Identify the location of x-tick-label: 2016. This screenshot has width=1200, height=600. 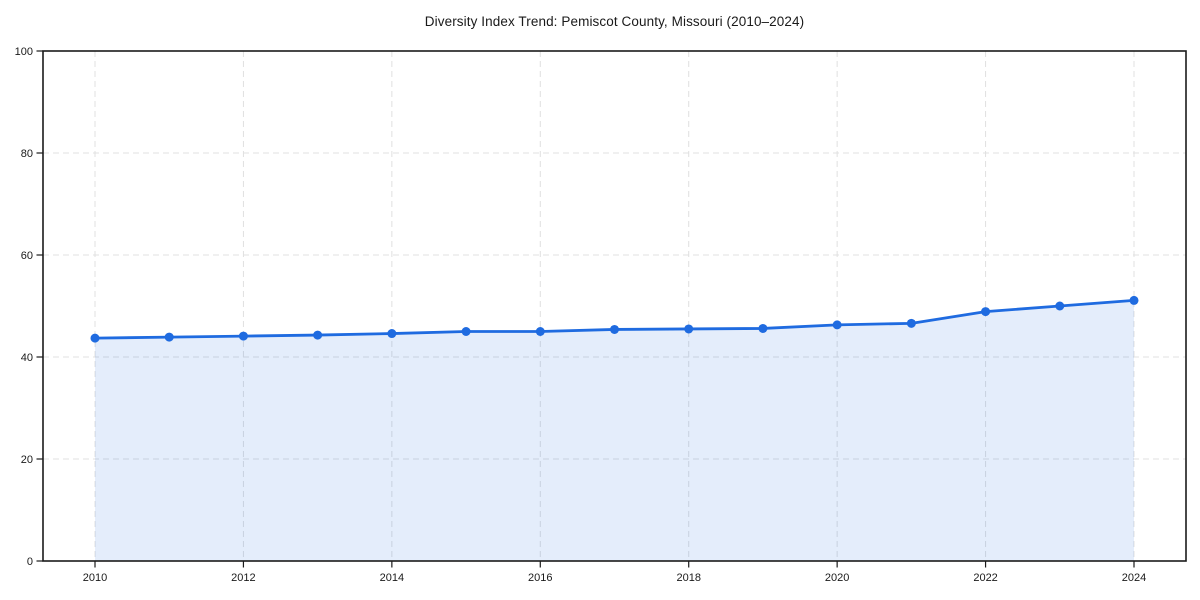
(540, 578).